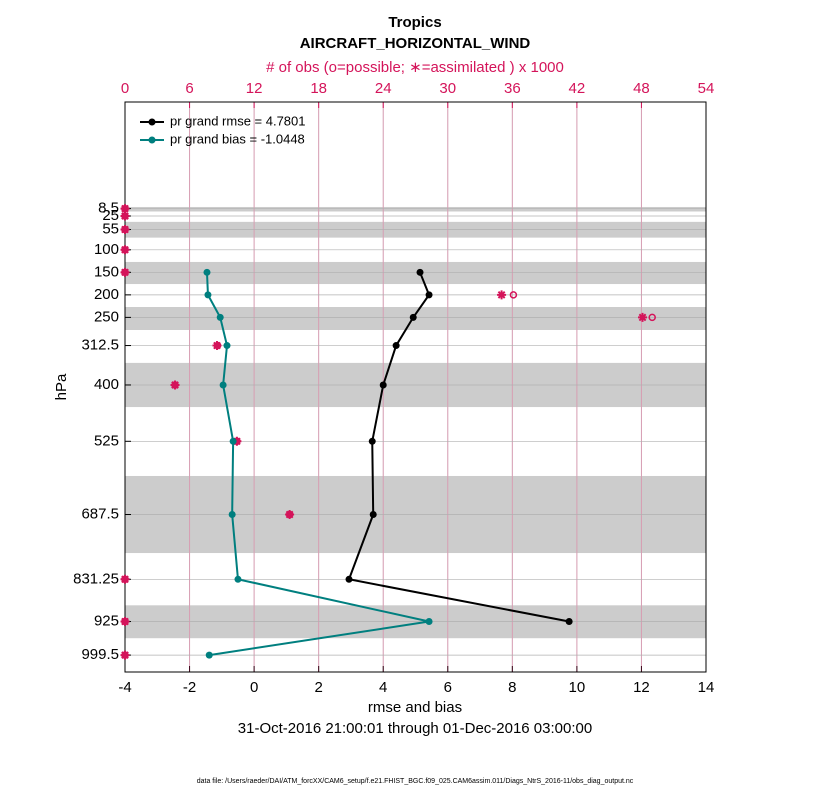  I want to click on y-tick-label: 55, so click(110, 228).